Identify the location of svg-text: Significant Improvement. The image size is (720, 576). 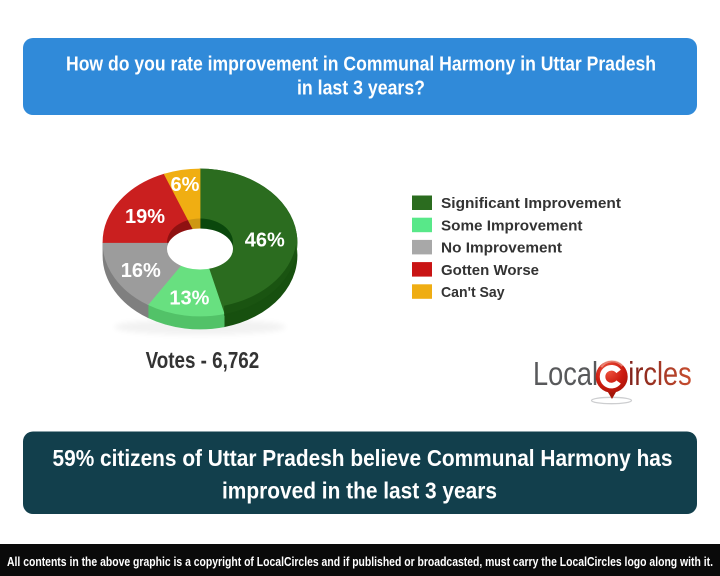
(531, 203).